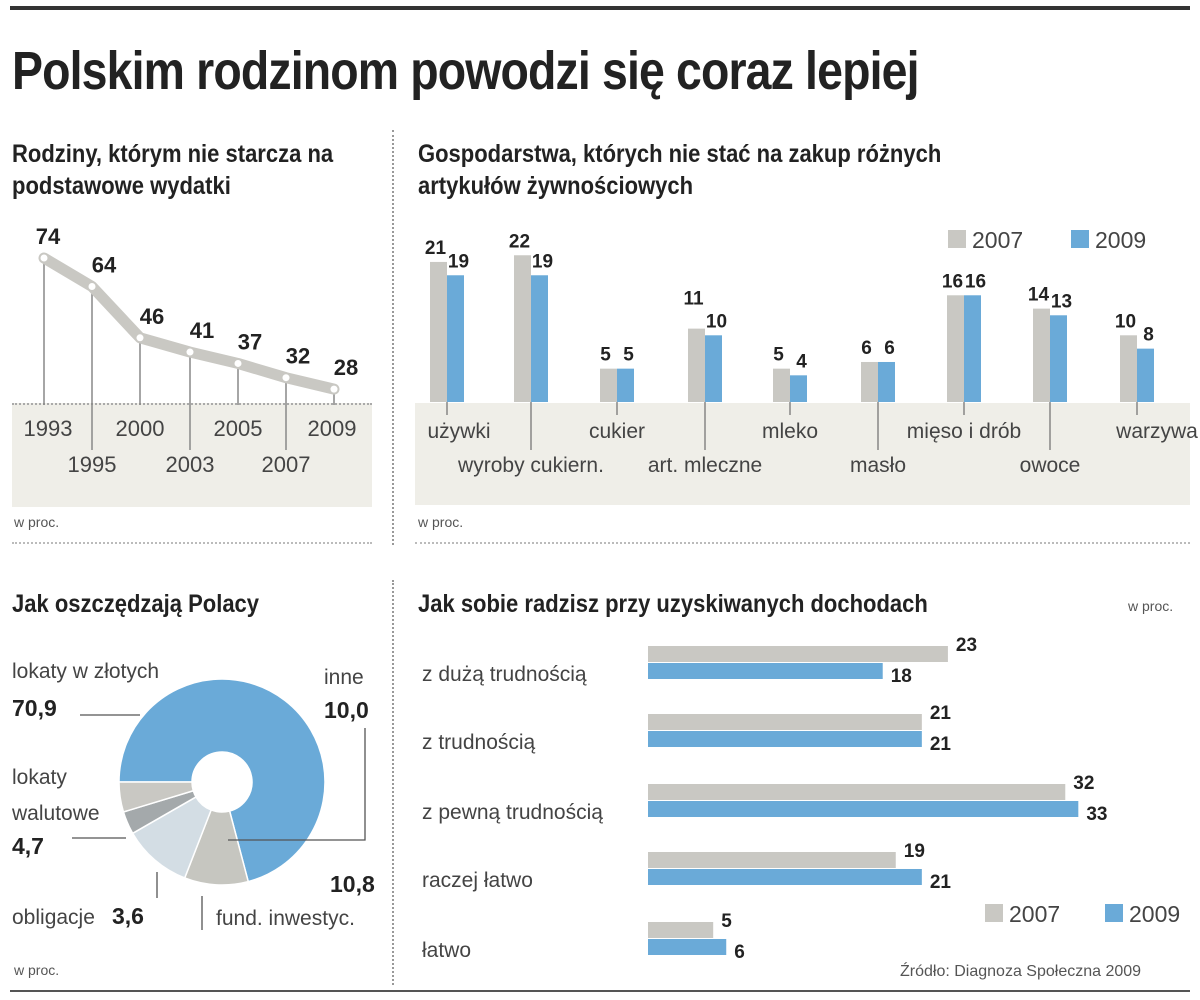 This screenshot has width=1200, height=1000. I want to click on slice-label: obligacje, so click(53, 917).